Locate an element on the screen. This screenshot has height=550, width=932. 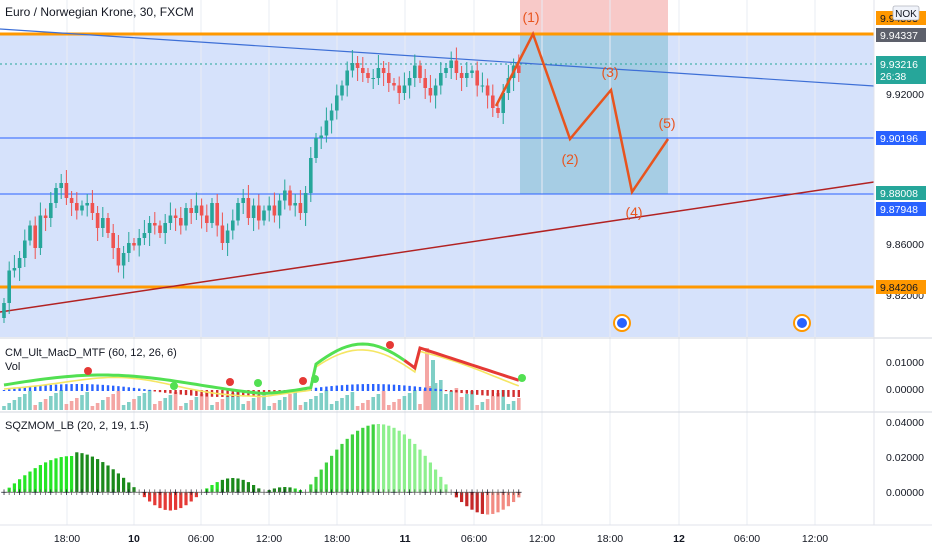
wave-labels: (1) (2) (3) (4) (5) is located at coordinates (598, 114).